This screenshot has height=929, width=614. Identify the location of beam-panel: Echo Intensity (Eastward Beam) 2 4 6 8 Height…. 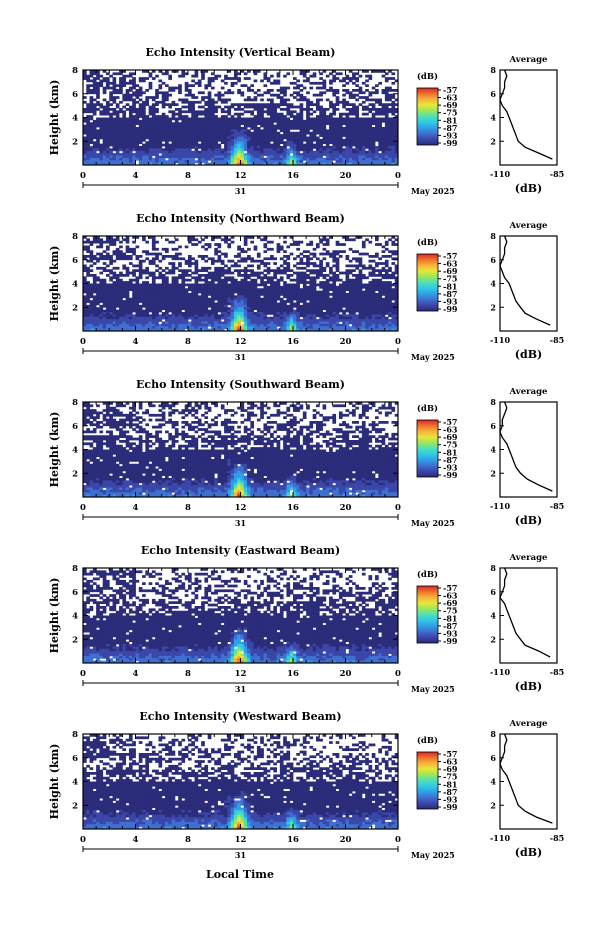
(306, 619).